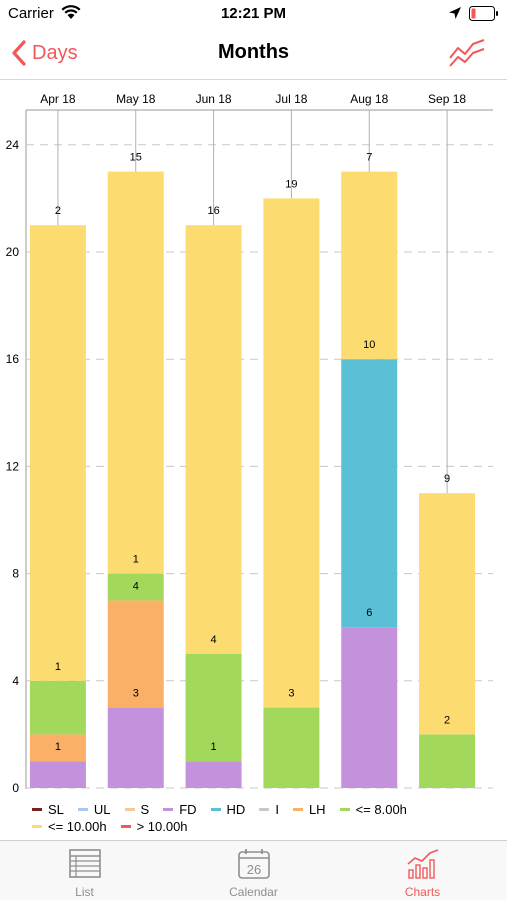 The width and height of the screenshot is (507, 900). Describe the element at coordinates (137, 809) in the screenshot. I see `legend-item: S` at that location.